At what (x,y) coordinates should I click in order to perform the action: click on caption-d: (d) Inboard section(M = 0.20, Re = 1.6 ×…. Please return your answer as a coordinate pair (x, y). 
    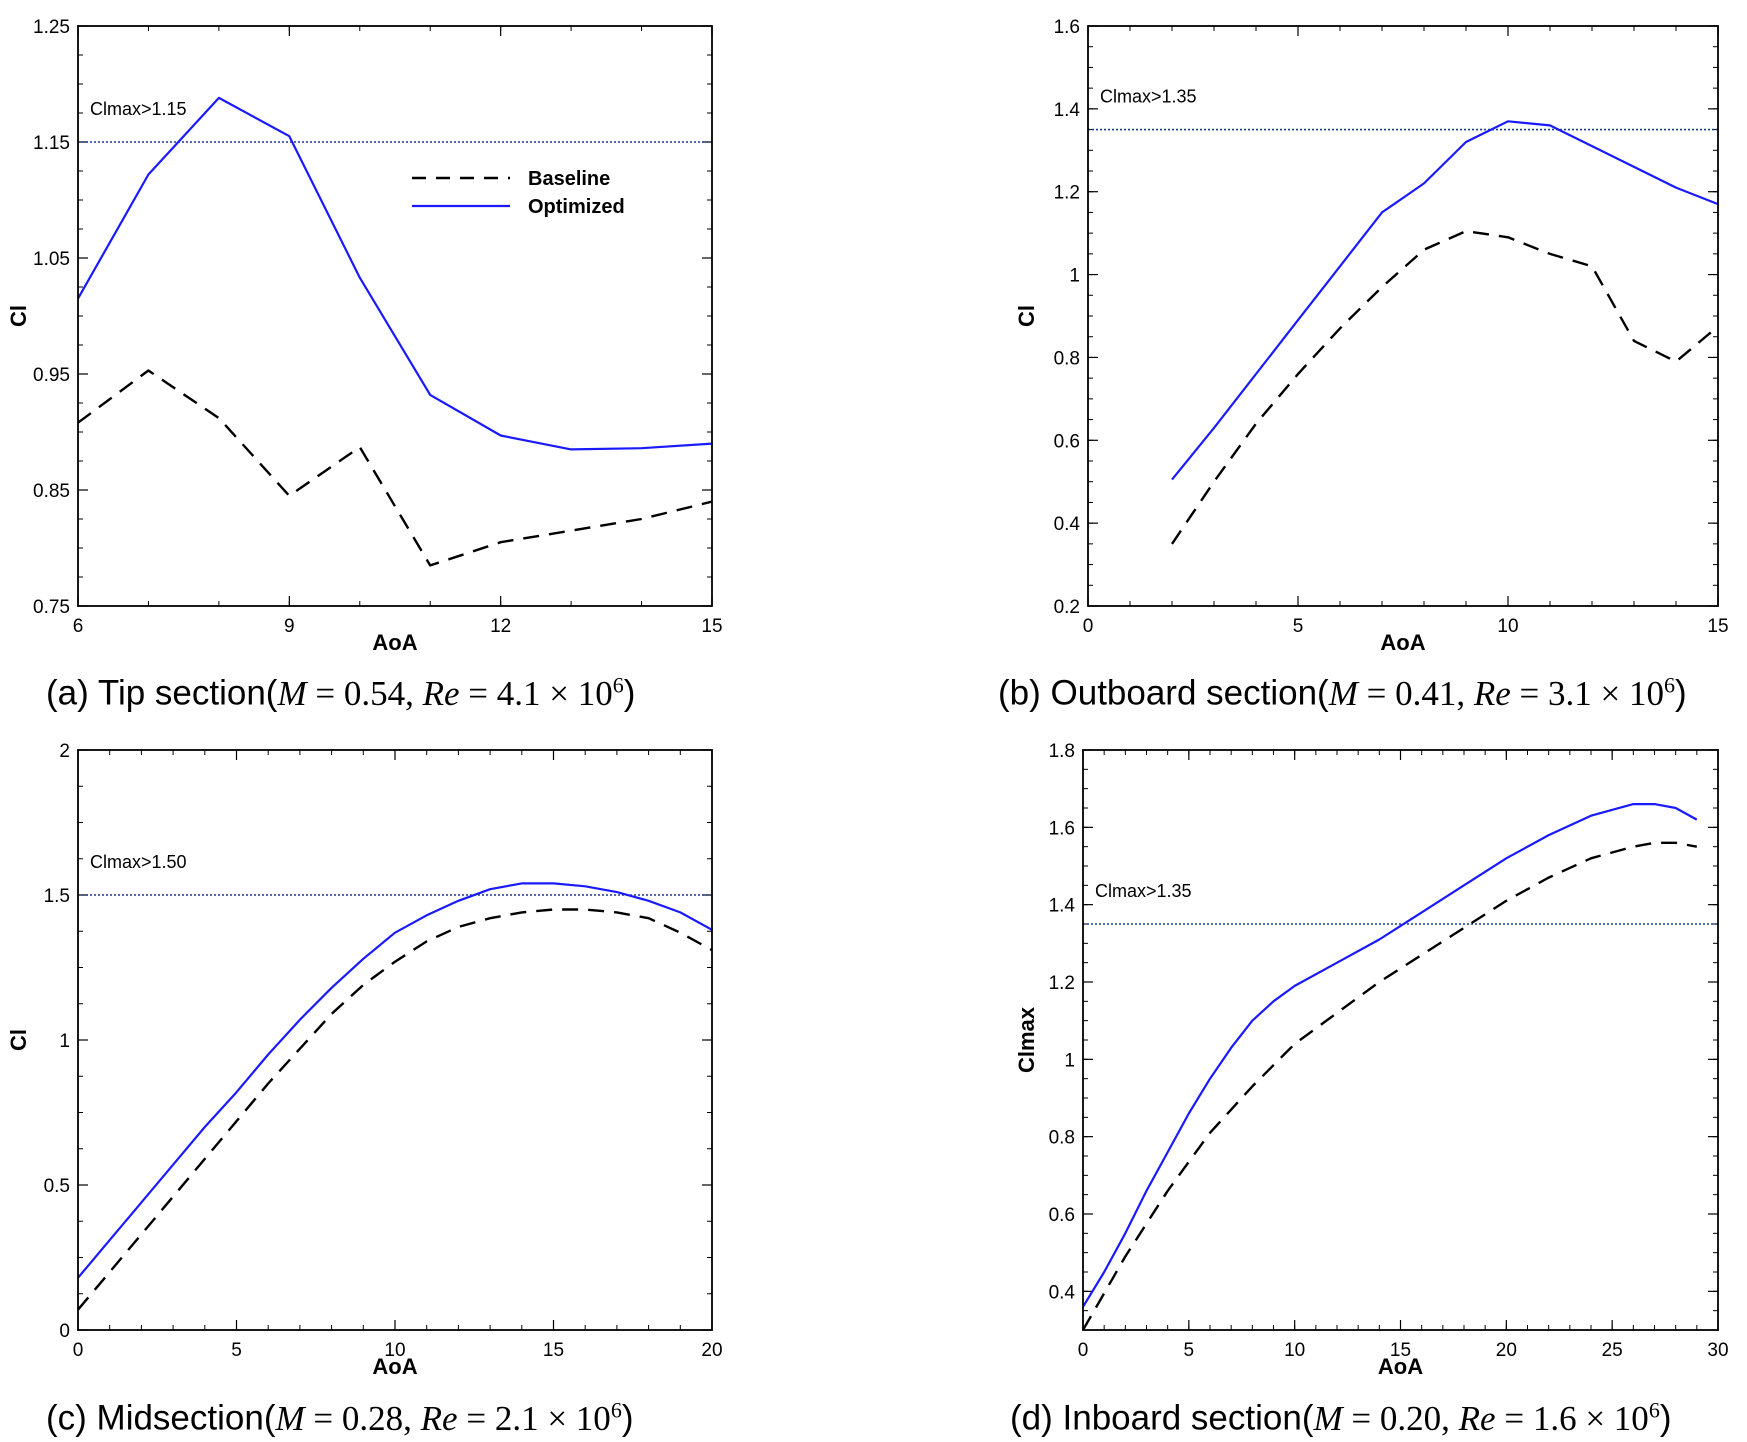
    Looking at the image, I should click on (1341, 1417).